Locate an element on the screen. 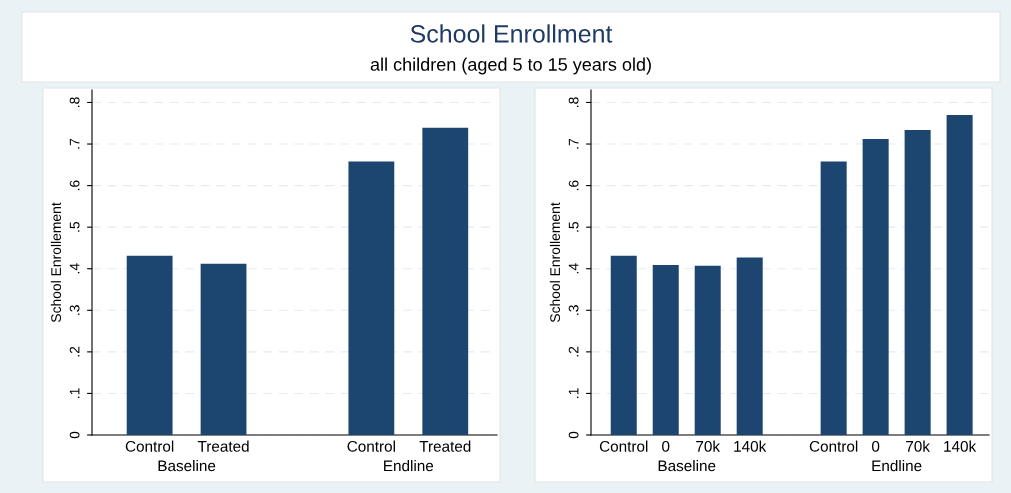  chart-title: School Enrollment is located at coordinates (511, 33).